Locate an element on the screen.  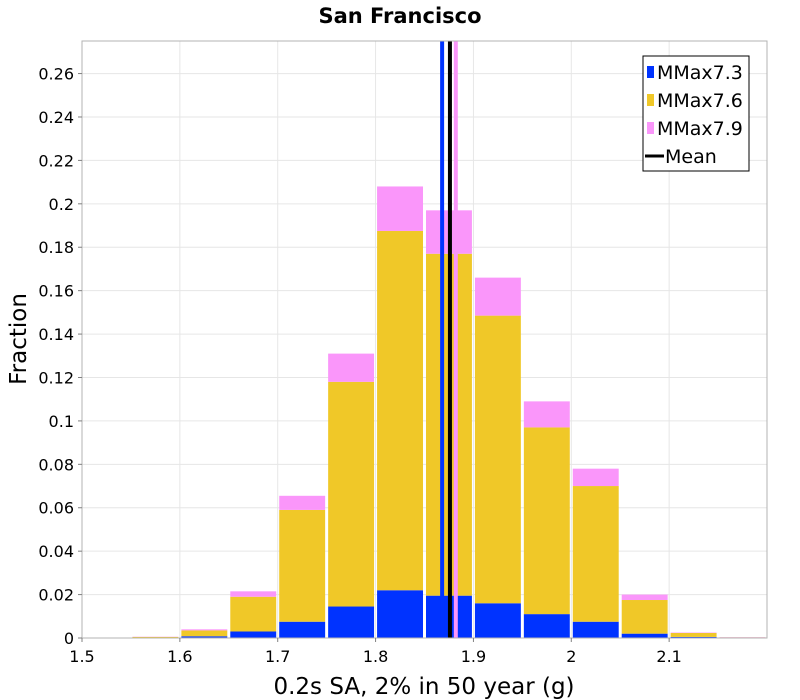
legend-box is located at coordinates (696, 113).